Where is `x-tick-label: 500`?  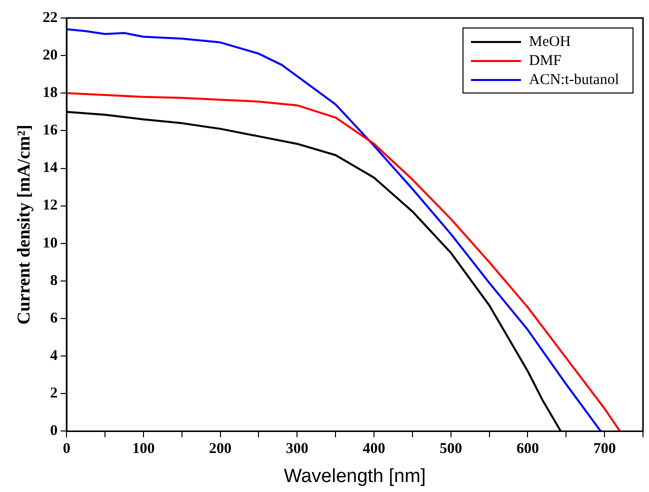
x-tick-label: 500 is located at coordinates (451, 449).